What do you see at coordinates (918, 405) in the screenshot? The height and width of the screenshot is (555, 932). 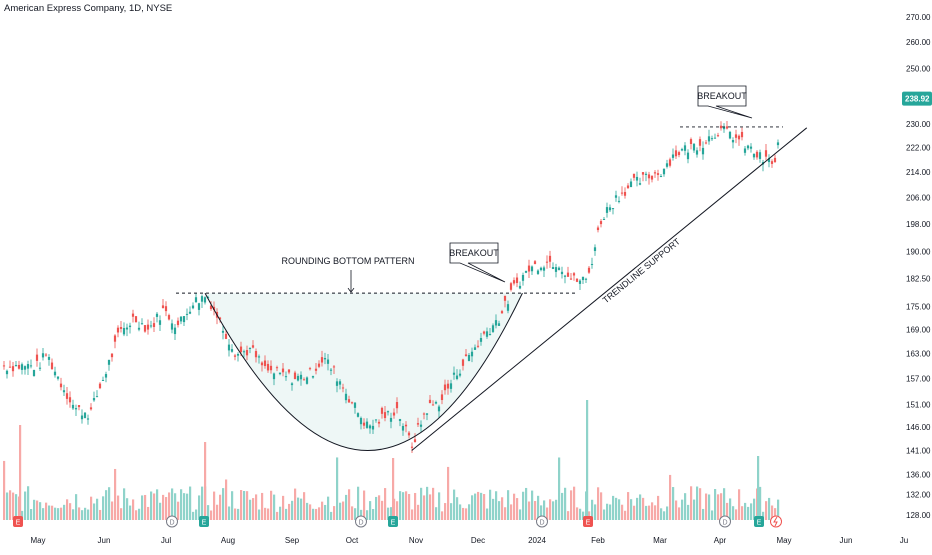 I see `price-axis-label: 151.00` at bounding box center [918, 405].